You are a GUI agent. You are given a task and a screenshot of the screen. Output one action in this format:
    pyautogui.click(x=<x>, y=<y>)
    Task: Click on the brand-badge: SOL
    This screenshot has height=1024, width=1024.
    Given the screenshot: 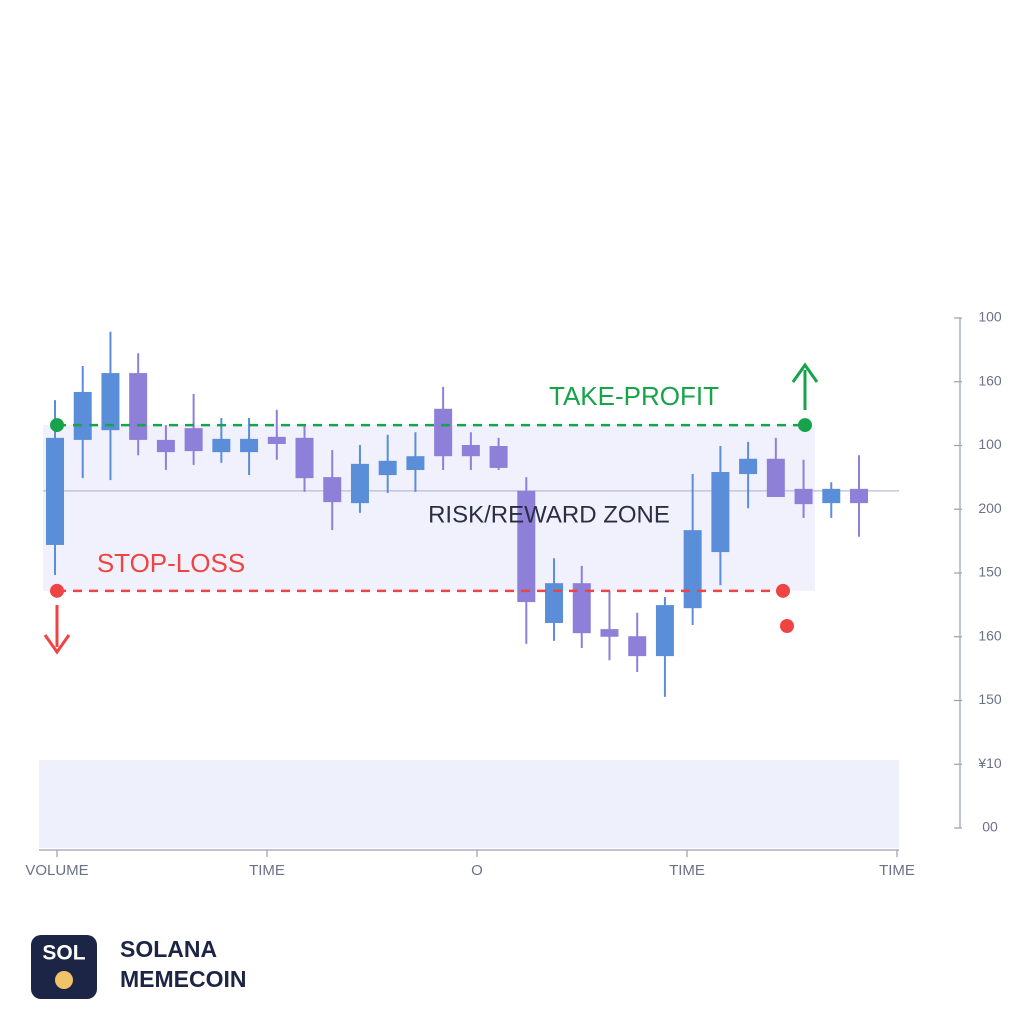 What is the action you would take?
    pyautogui.click(x=63, y=953)
    